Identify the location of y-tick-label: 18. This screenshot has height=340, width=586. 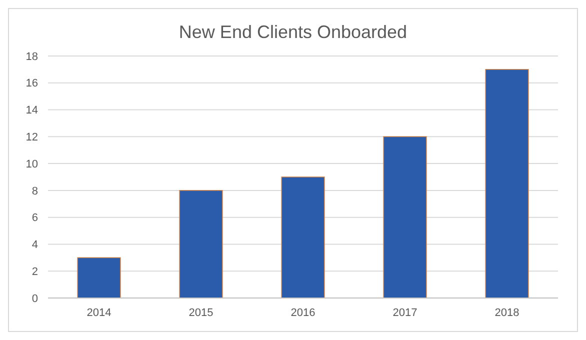
(32, 56).